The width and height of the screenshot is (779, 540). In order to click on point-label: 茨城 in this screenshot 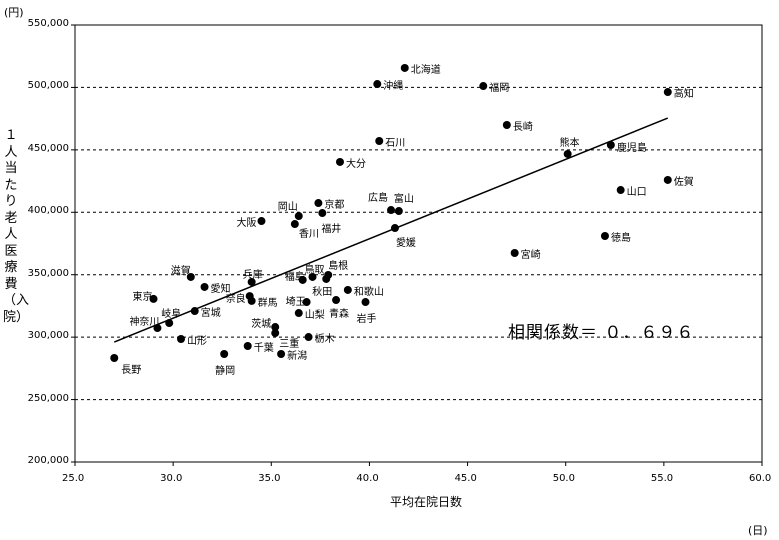, I will do `click(261, 325)`.